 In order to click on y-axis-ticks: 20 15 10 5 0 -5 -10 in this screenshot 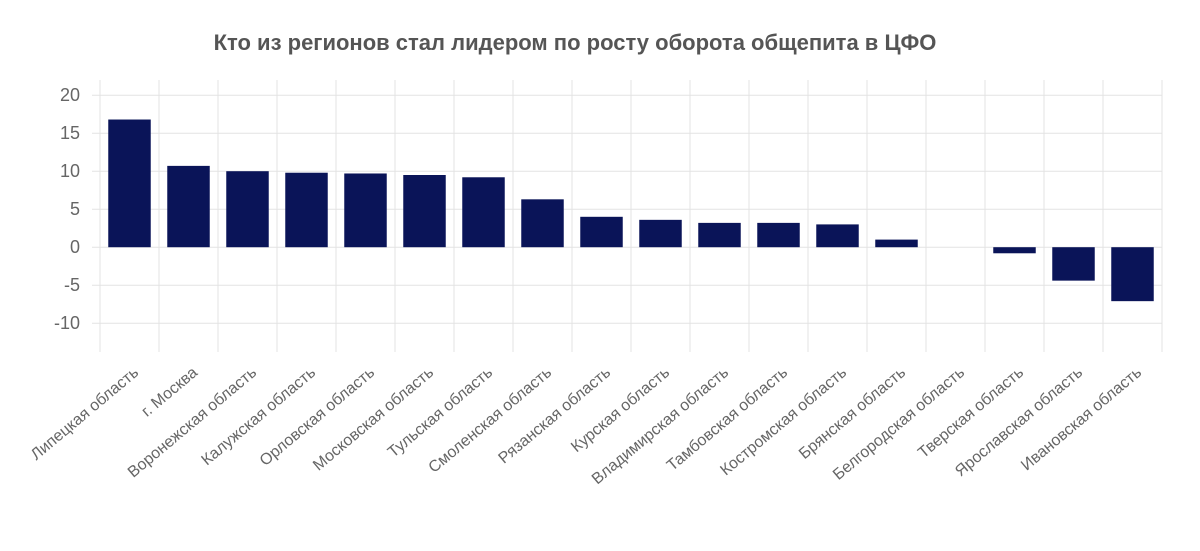, I will do `click(67, 209)`.